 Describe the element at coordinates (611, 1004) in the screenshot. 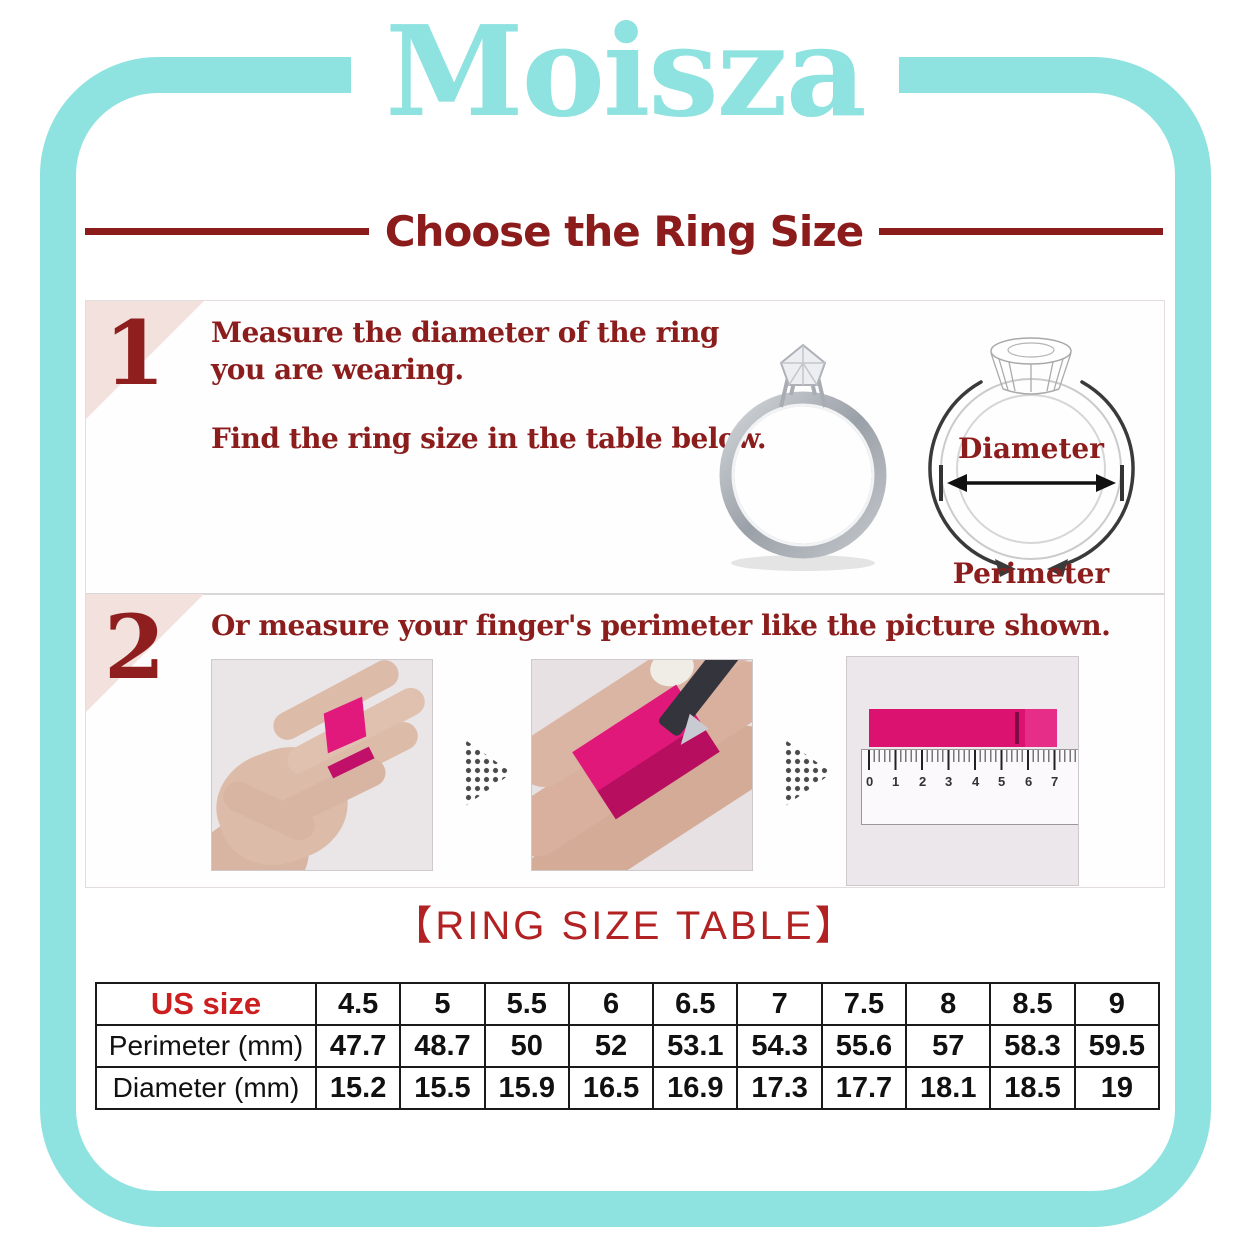

I see `us-size-value: 6` at that location.